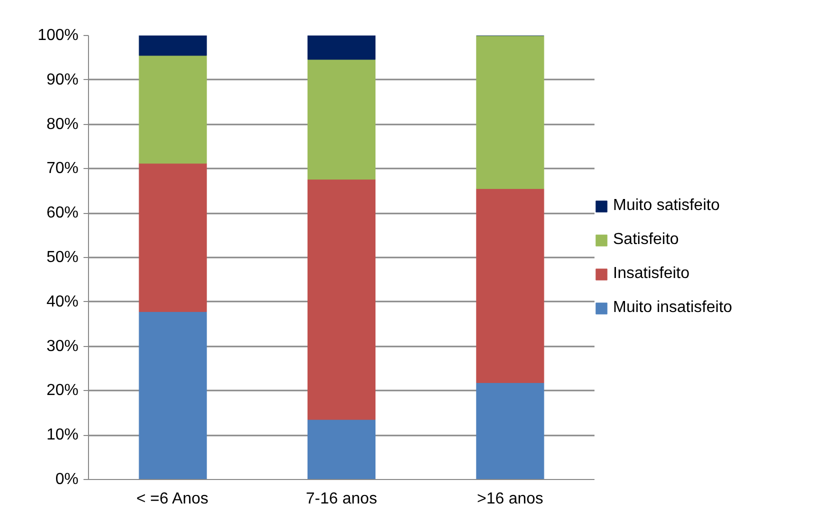 This screenshot has width=828, height=531. Describe the element at coordinates (62, 301) in the screenshot. I see `y-tick-label: 40%` at that location.